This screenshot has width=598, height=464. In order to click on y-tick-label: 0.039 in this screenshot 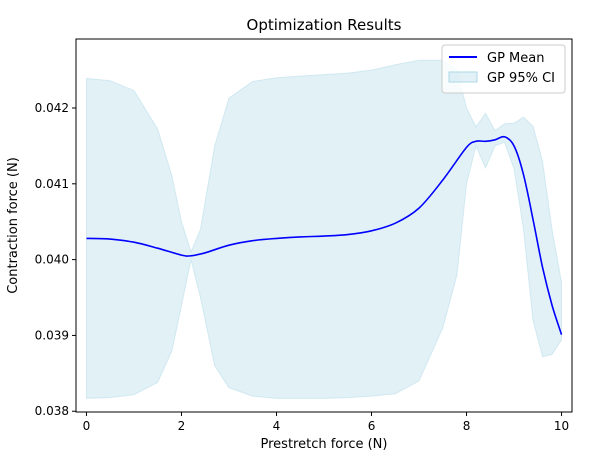, I will do `click(52, 335)`.